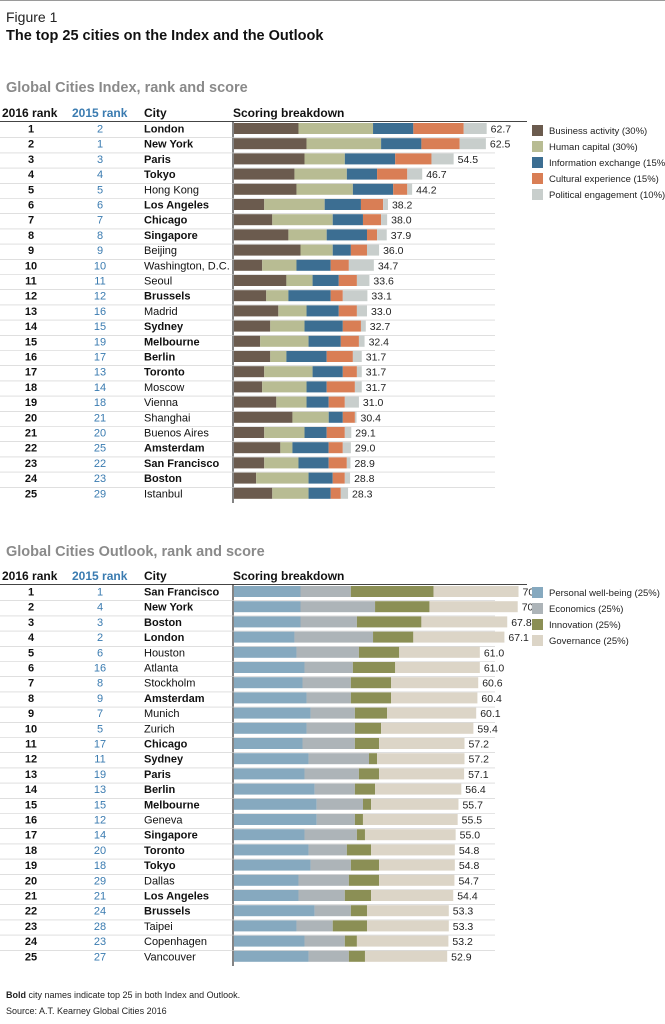 Image resolution: width=665 pixels, height=1024 pixels. What do you see at coordinates (589, 641) in the screenshot?
I see `outlook-legend-label: Governance (25%)` at bounding box center [589, 641].